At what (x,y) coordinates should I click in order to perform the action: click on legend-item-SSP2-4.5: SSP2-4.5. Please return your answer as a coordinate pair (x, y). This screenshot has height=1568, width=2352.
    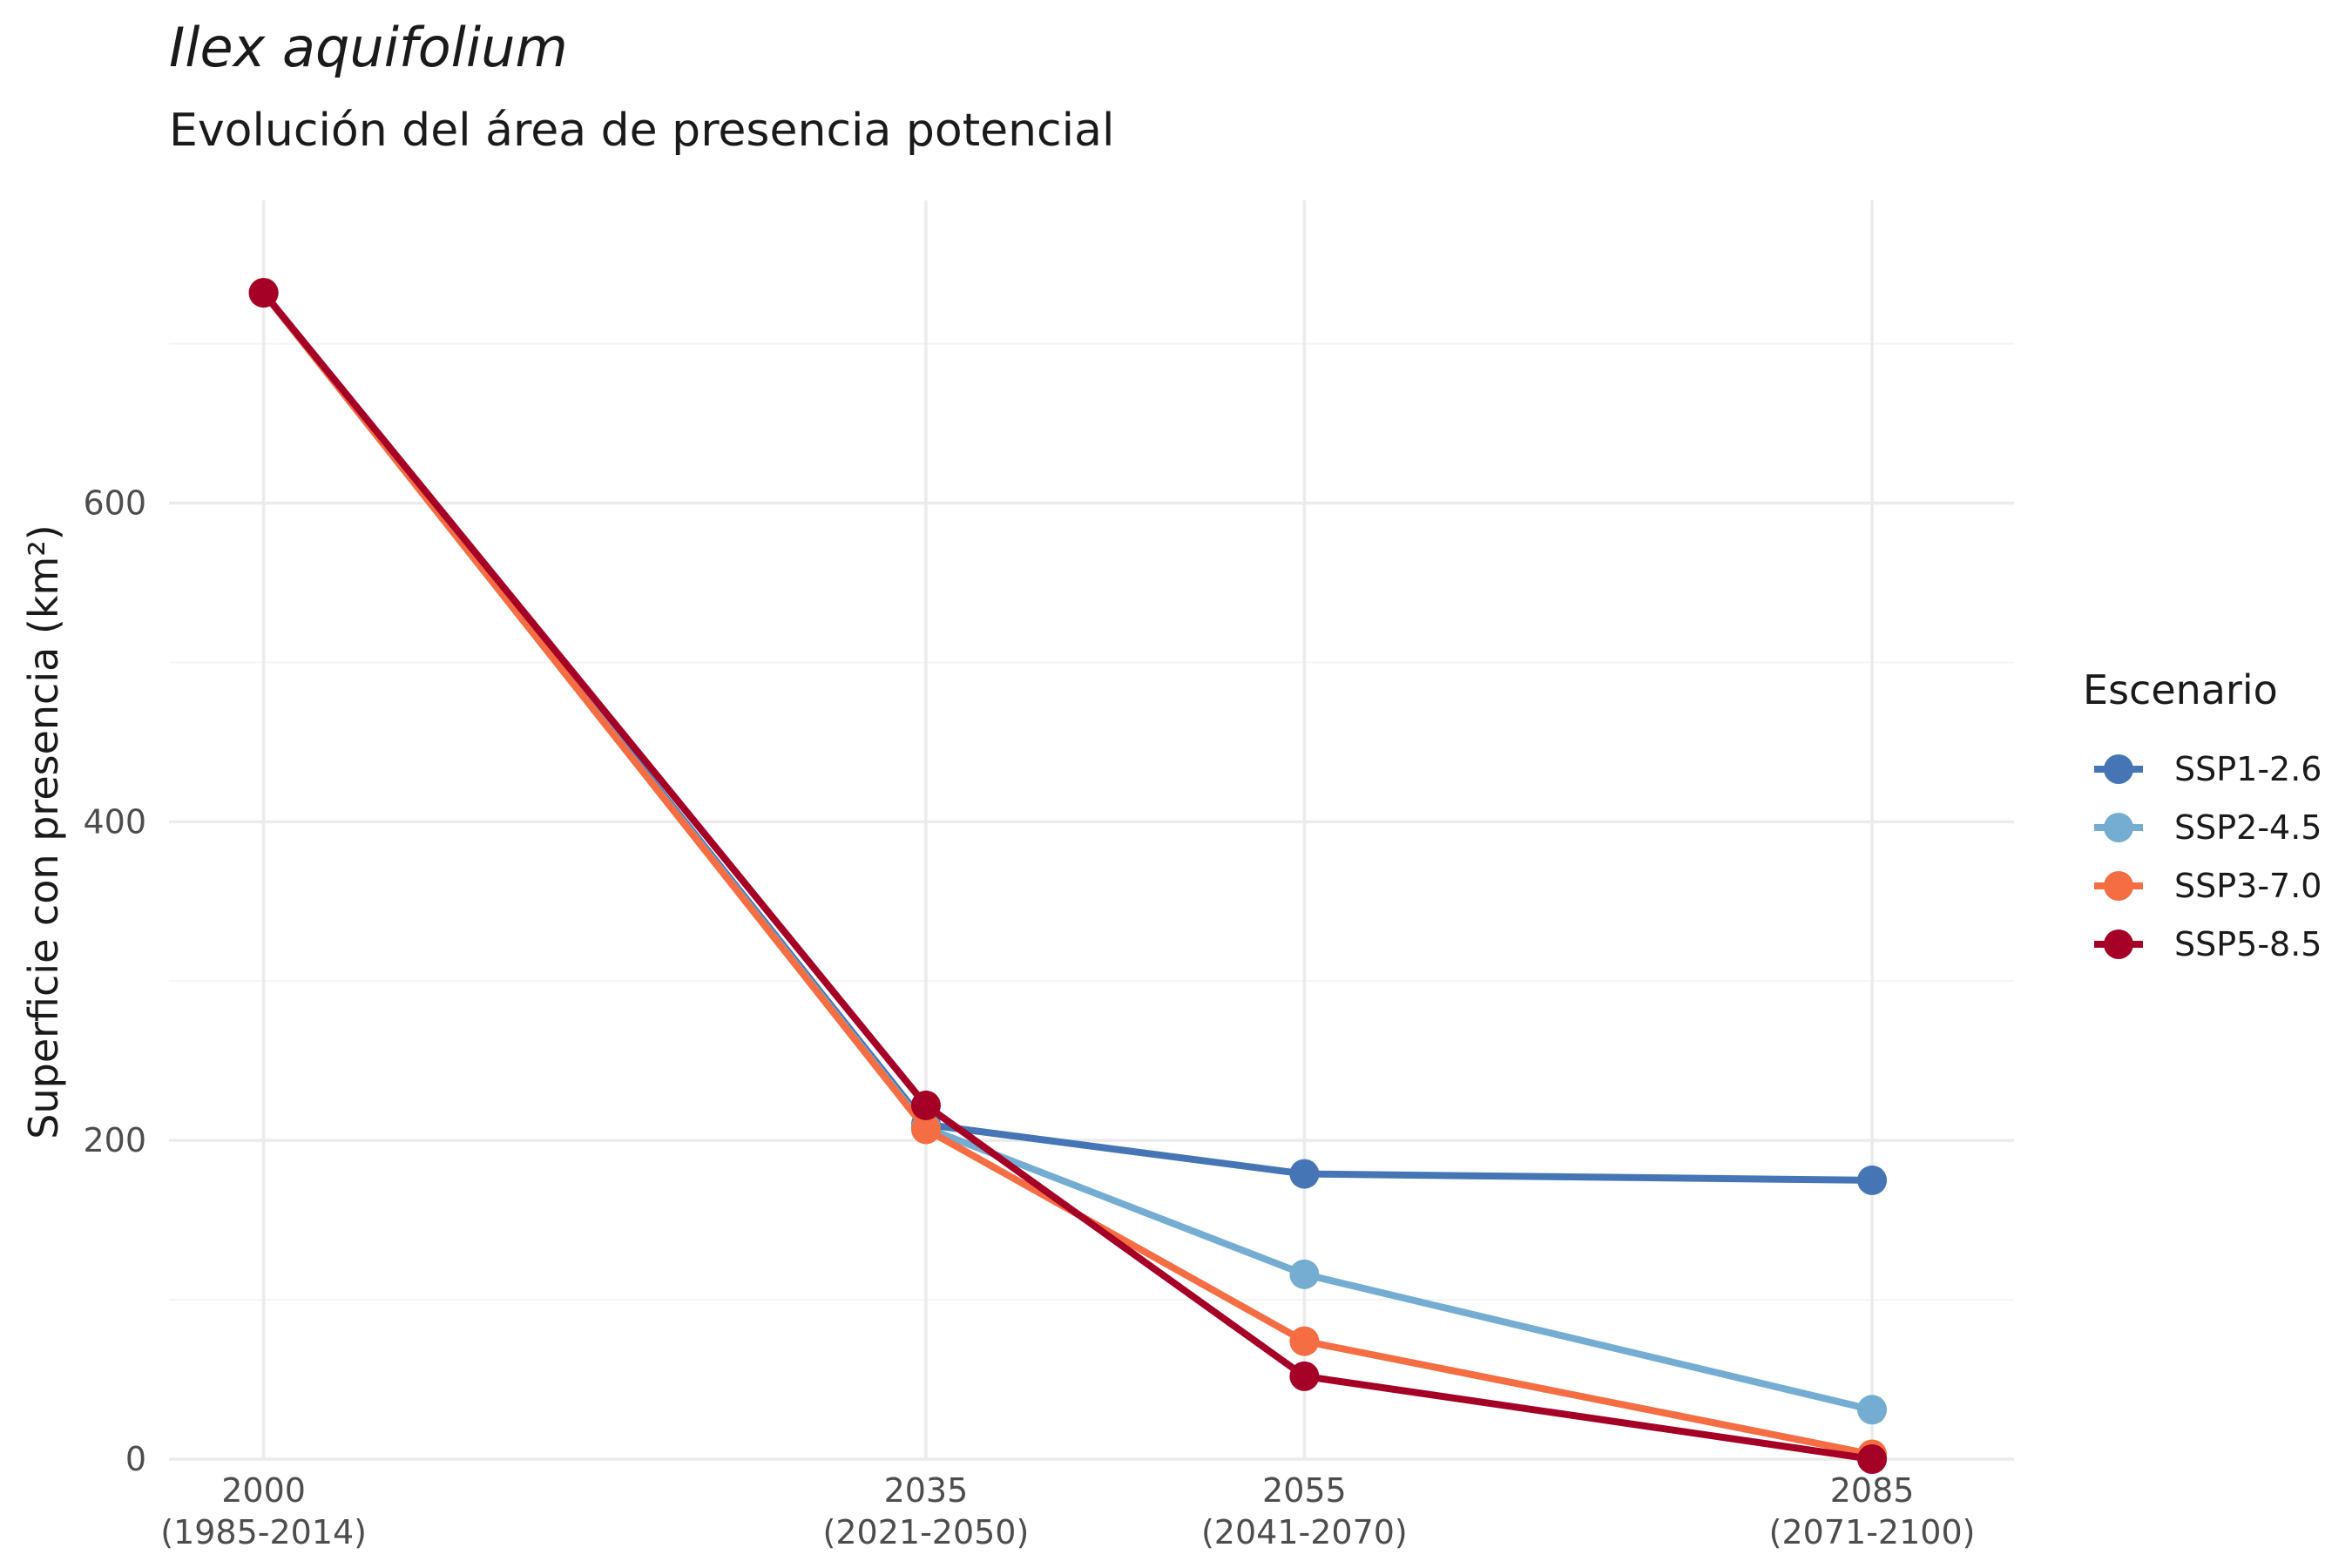
    Looking at the image, I should click on (2208, 827).